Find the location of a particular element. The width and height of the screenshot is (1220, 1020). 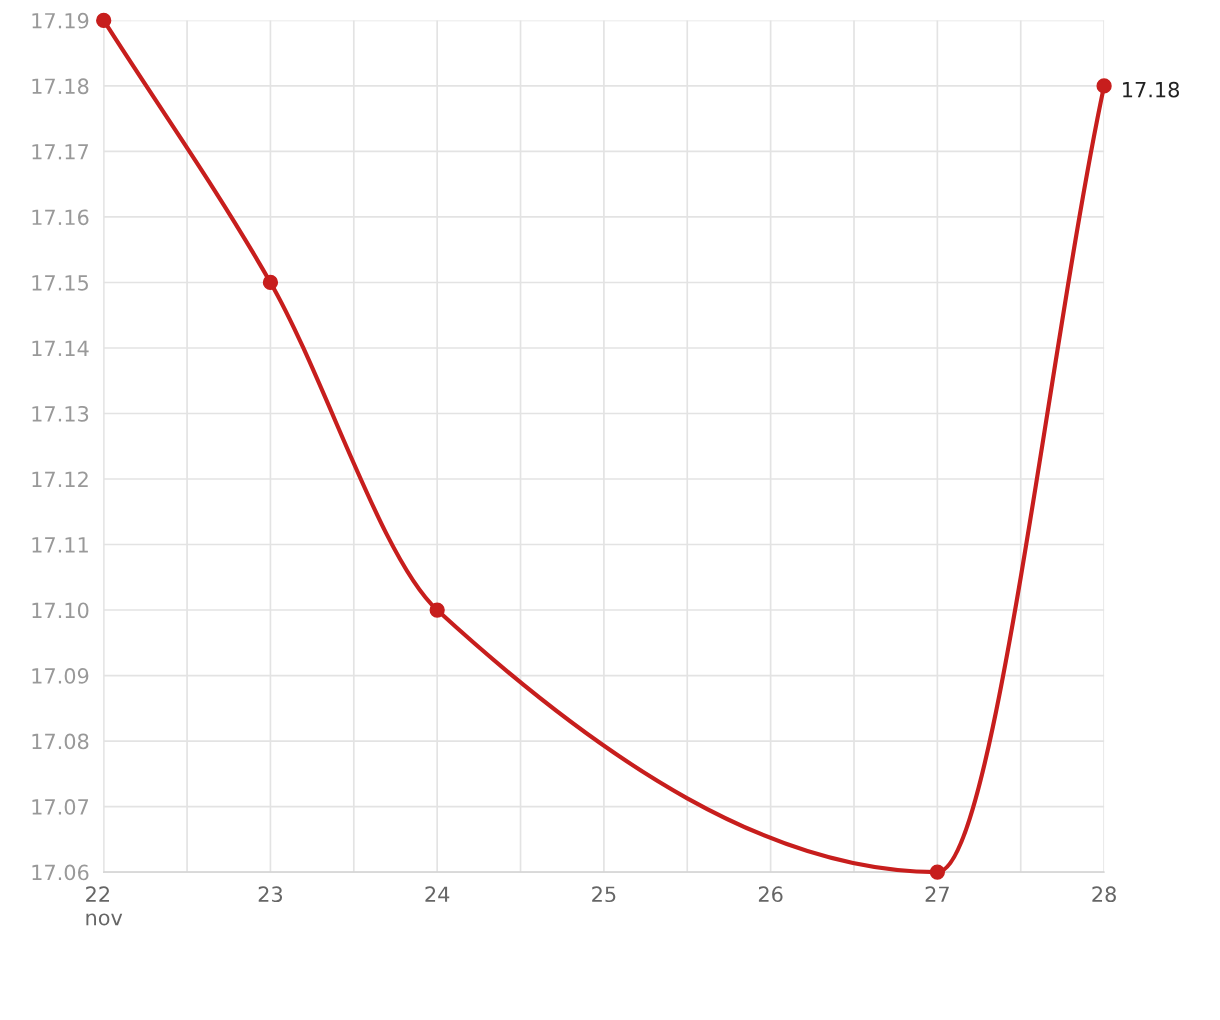

x-tick-label: 22 nov is located at coordinates (104, 906).